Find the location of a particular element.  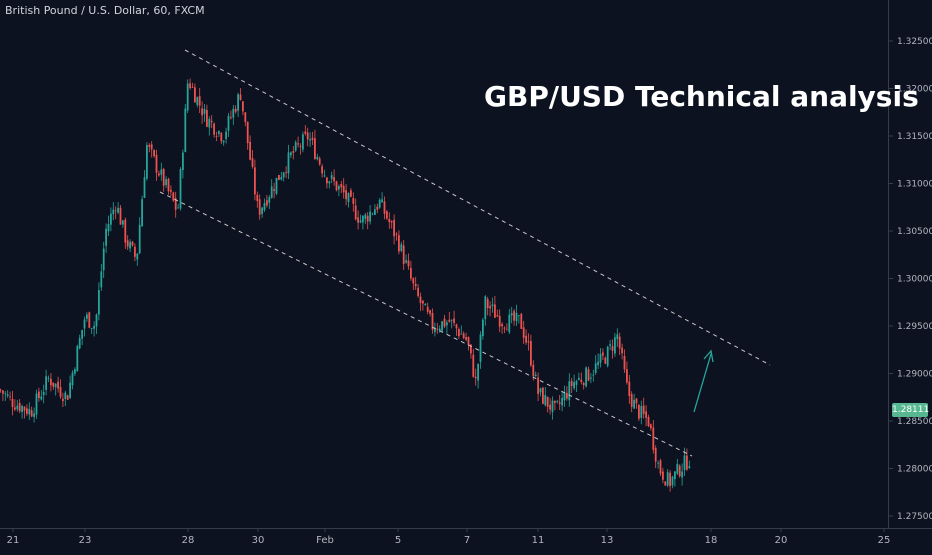

symbol-title: British Pound / U.S. Dollar, 60, FXCM is located at coordinates (105, 10).